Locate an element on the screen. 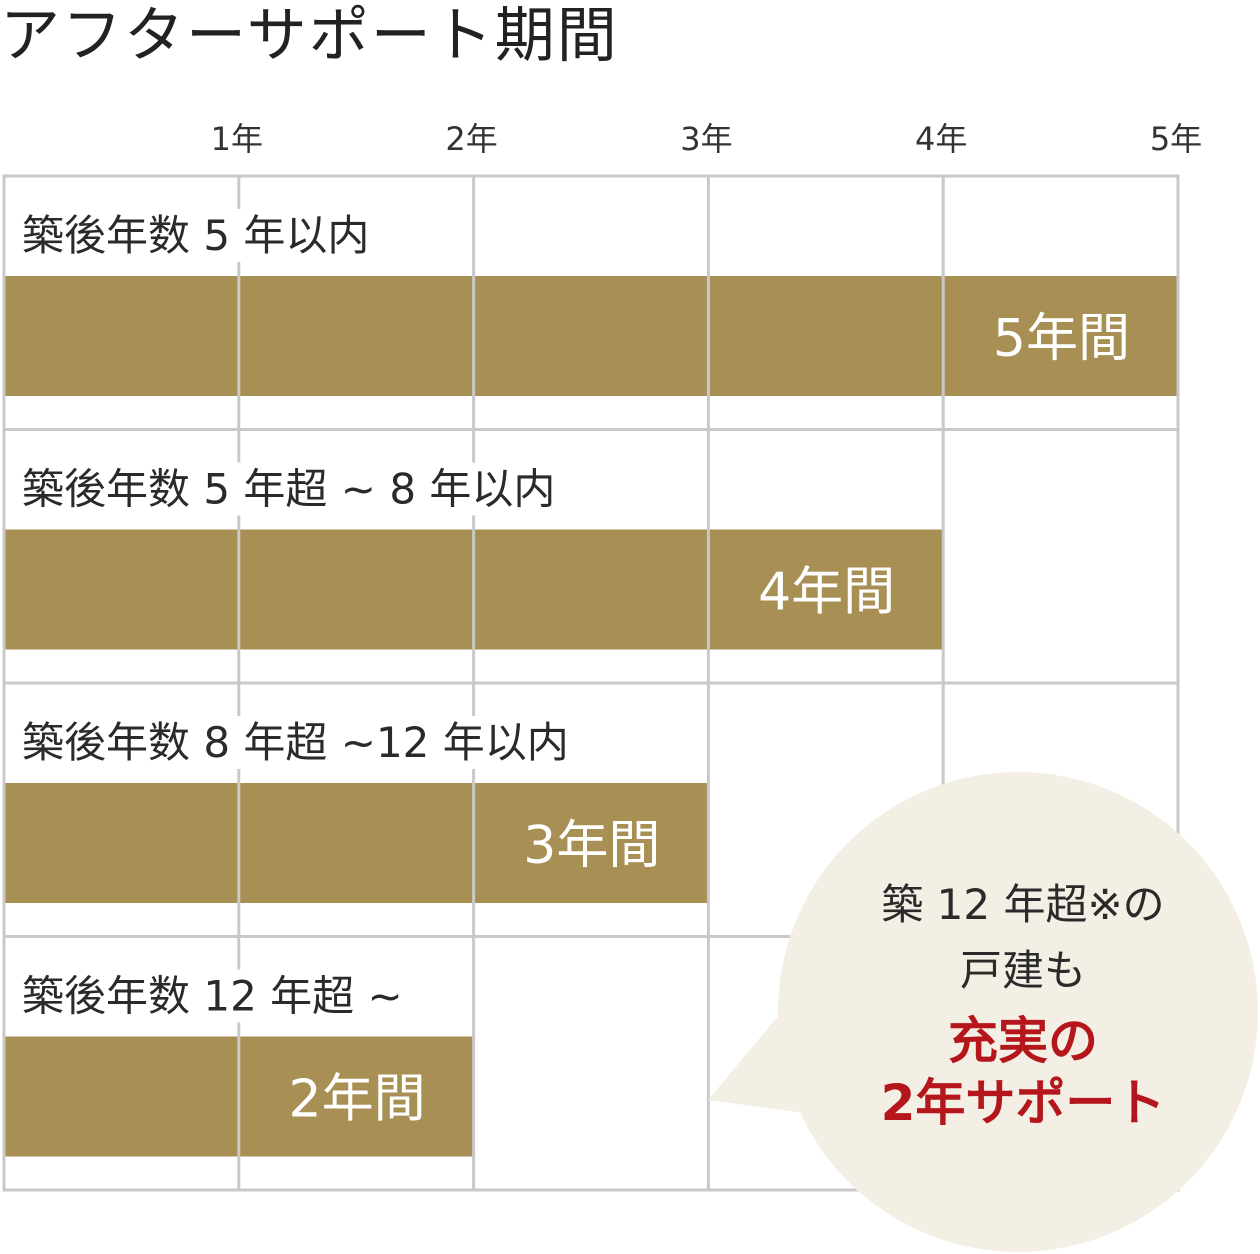 The image size is (1260, 1254). x-tick-label: 5年 is located at coordinates (1176, 139).